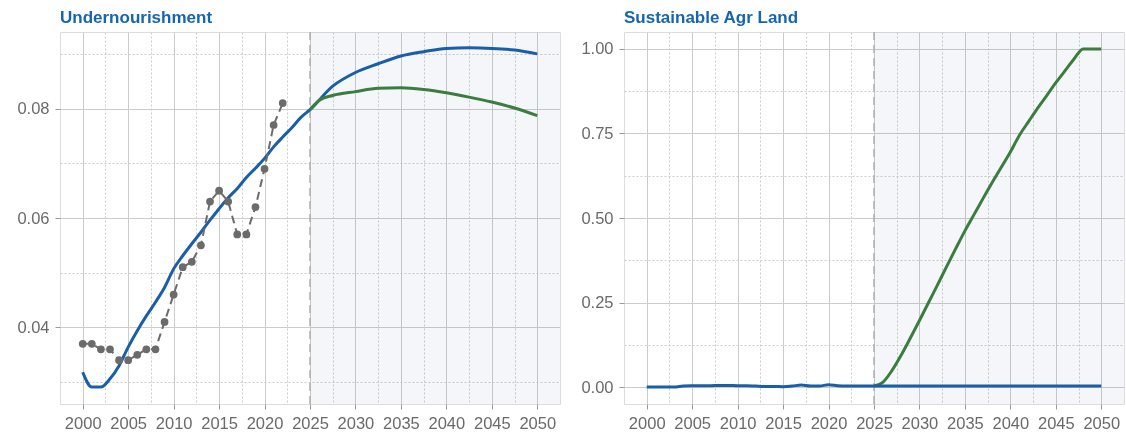 This screenshot has height=437, width=1126. What do you see at coordinates (597, 48) in the screenshot?
I see `y-tick-label: 1.00` at bounding box center [597, 48].